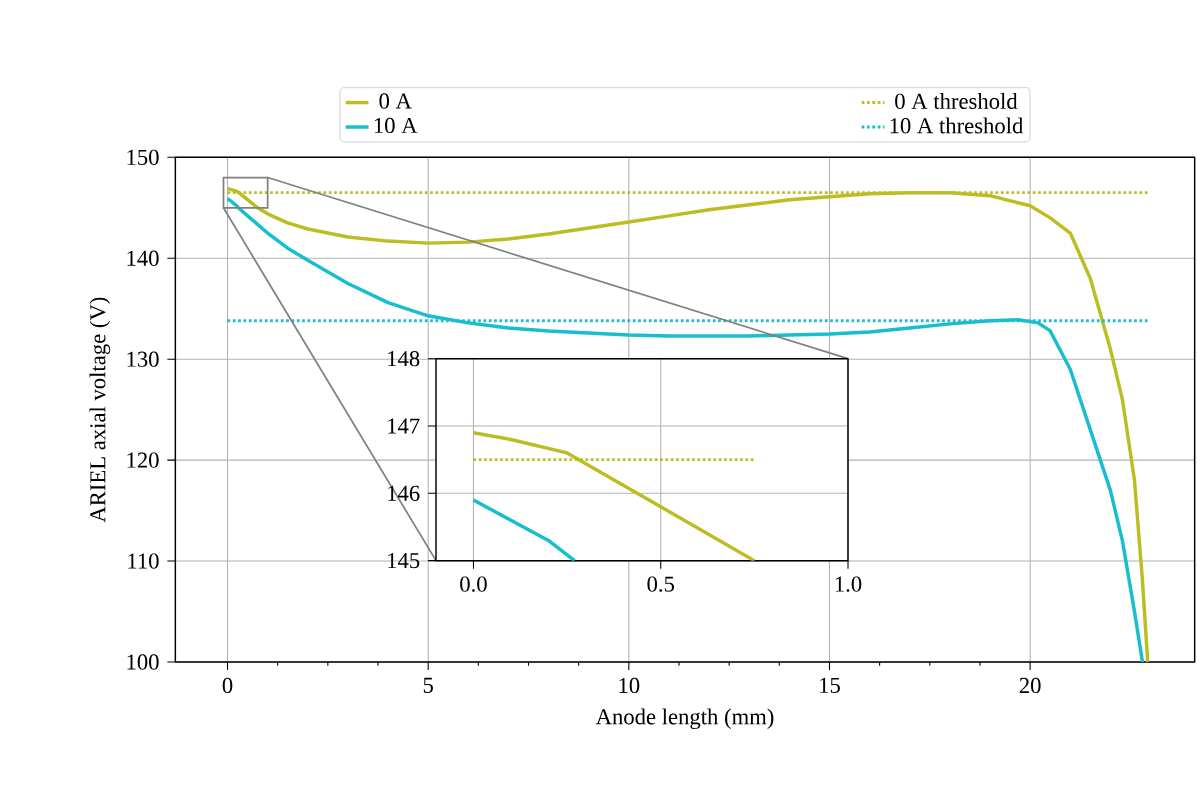 This screenshot has height=785, width=1197. Describe the element at coordinates (404, 359) in the screenshot. I see `y-tick-label: 148` at that location.